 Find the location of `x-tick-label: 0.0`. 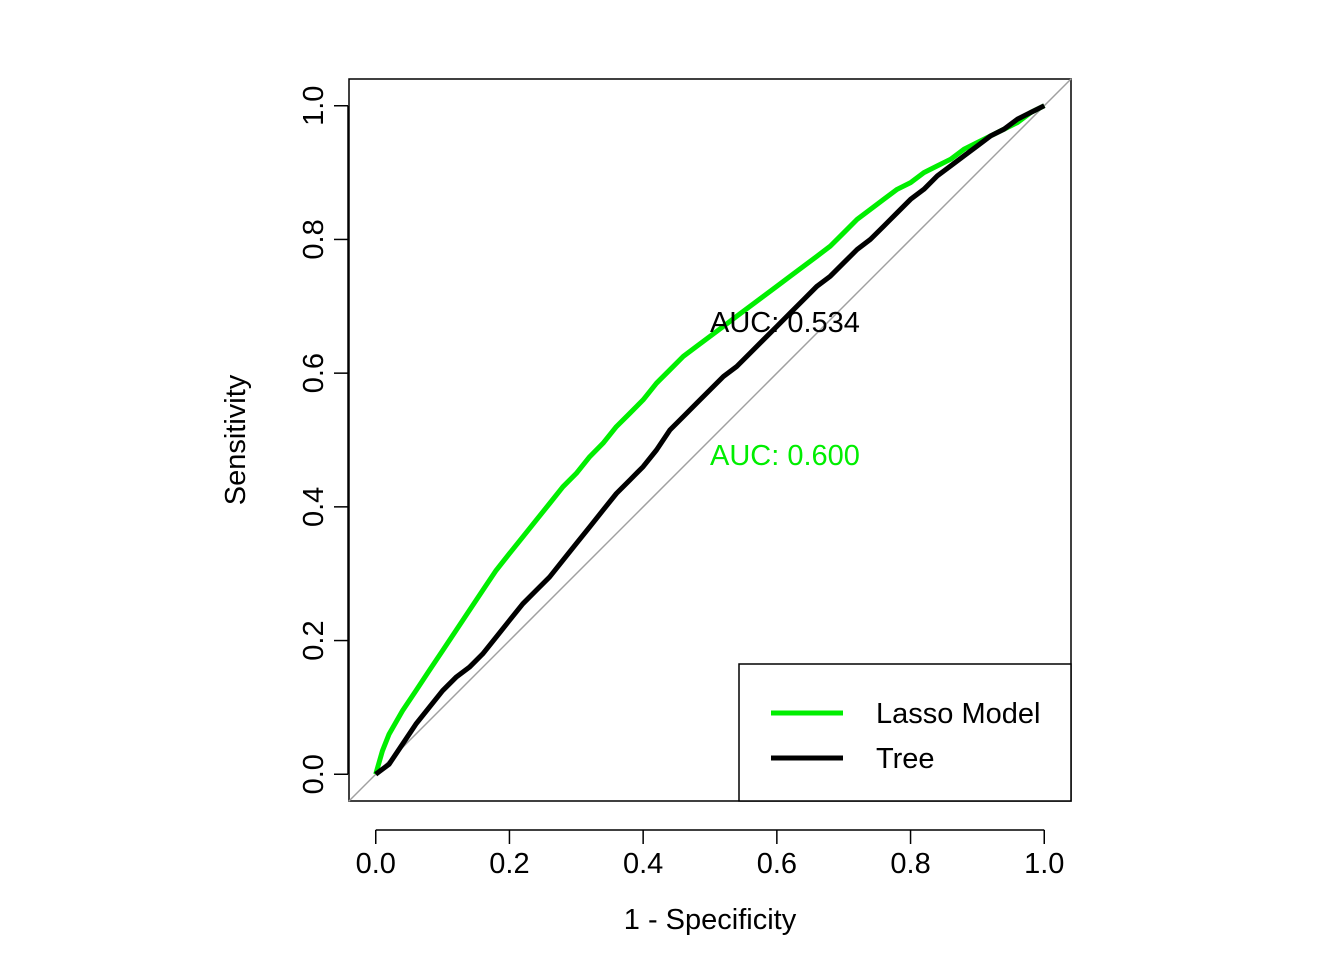

x-tick-label: 0.0 is located at coordinates (376, 864).